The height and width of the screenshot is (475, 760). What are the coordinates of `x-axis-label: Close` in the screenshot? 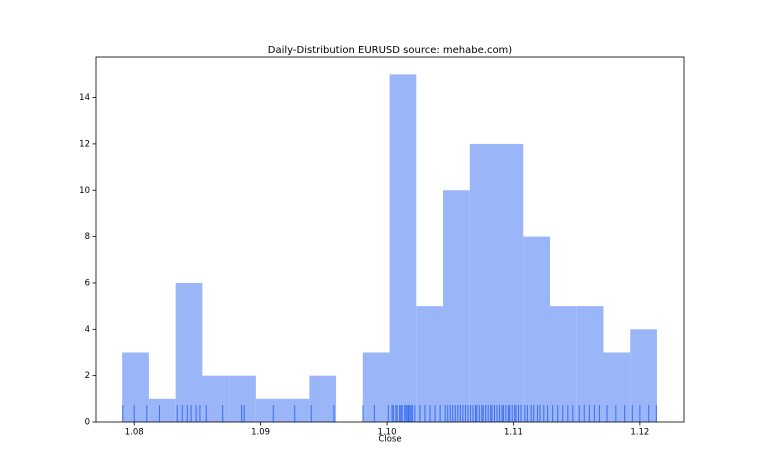 It's located at (389, 440).